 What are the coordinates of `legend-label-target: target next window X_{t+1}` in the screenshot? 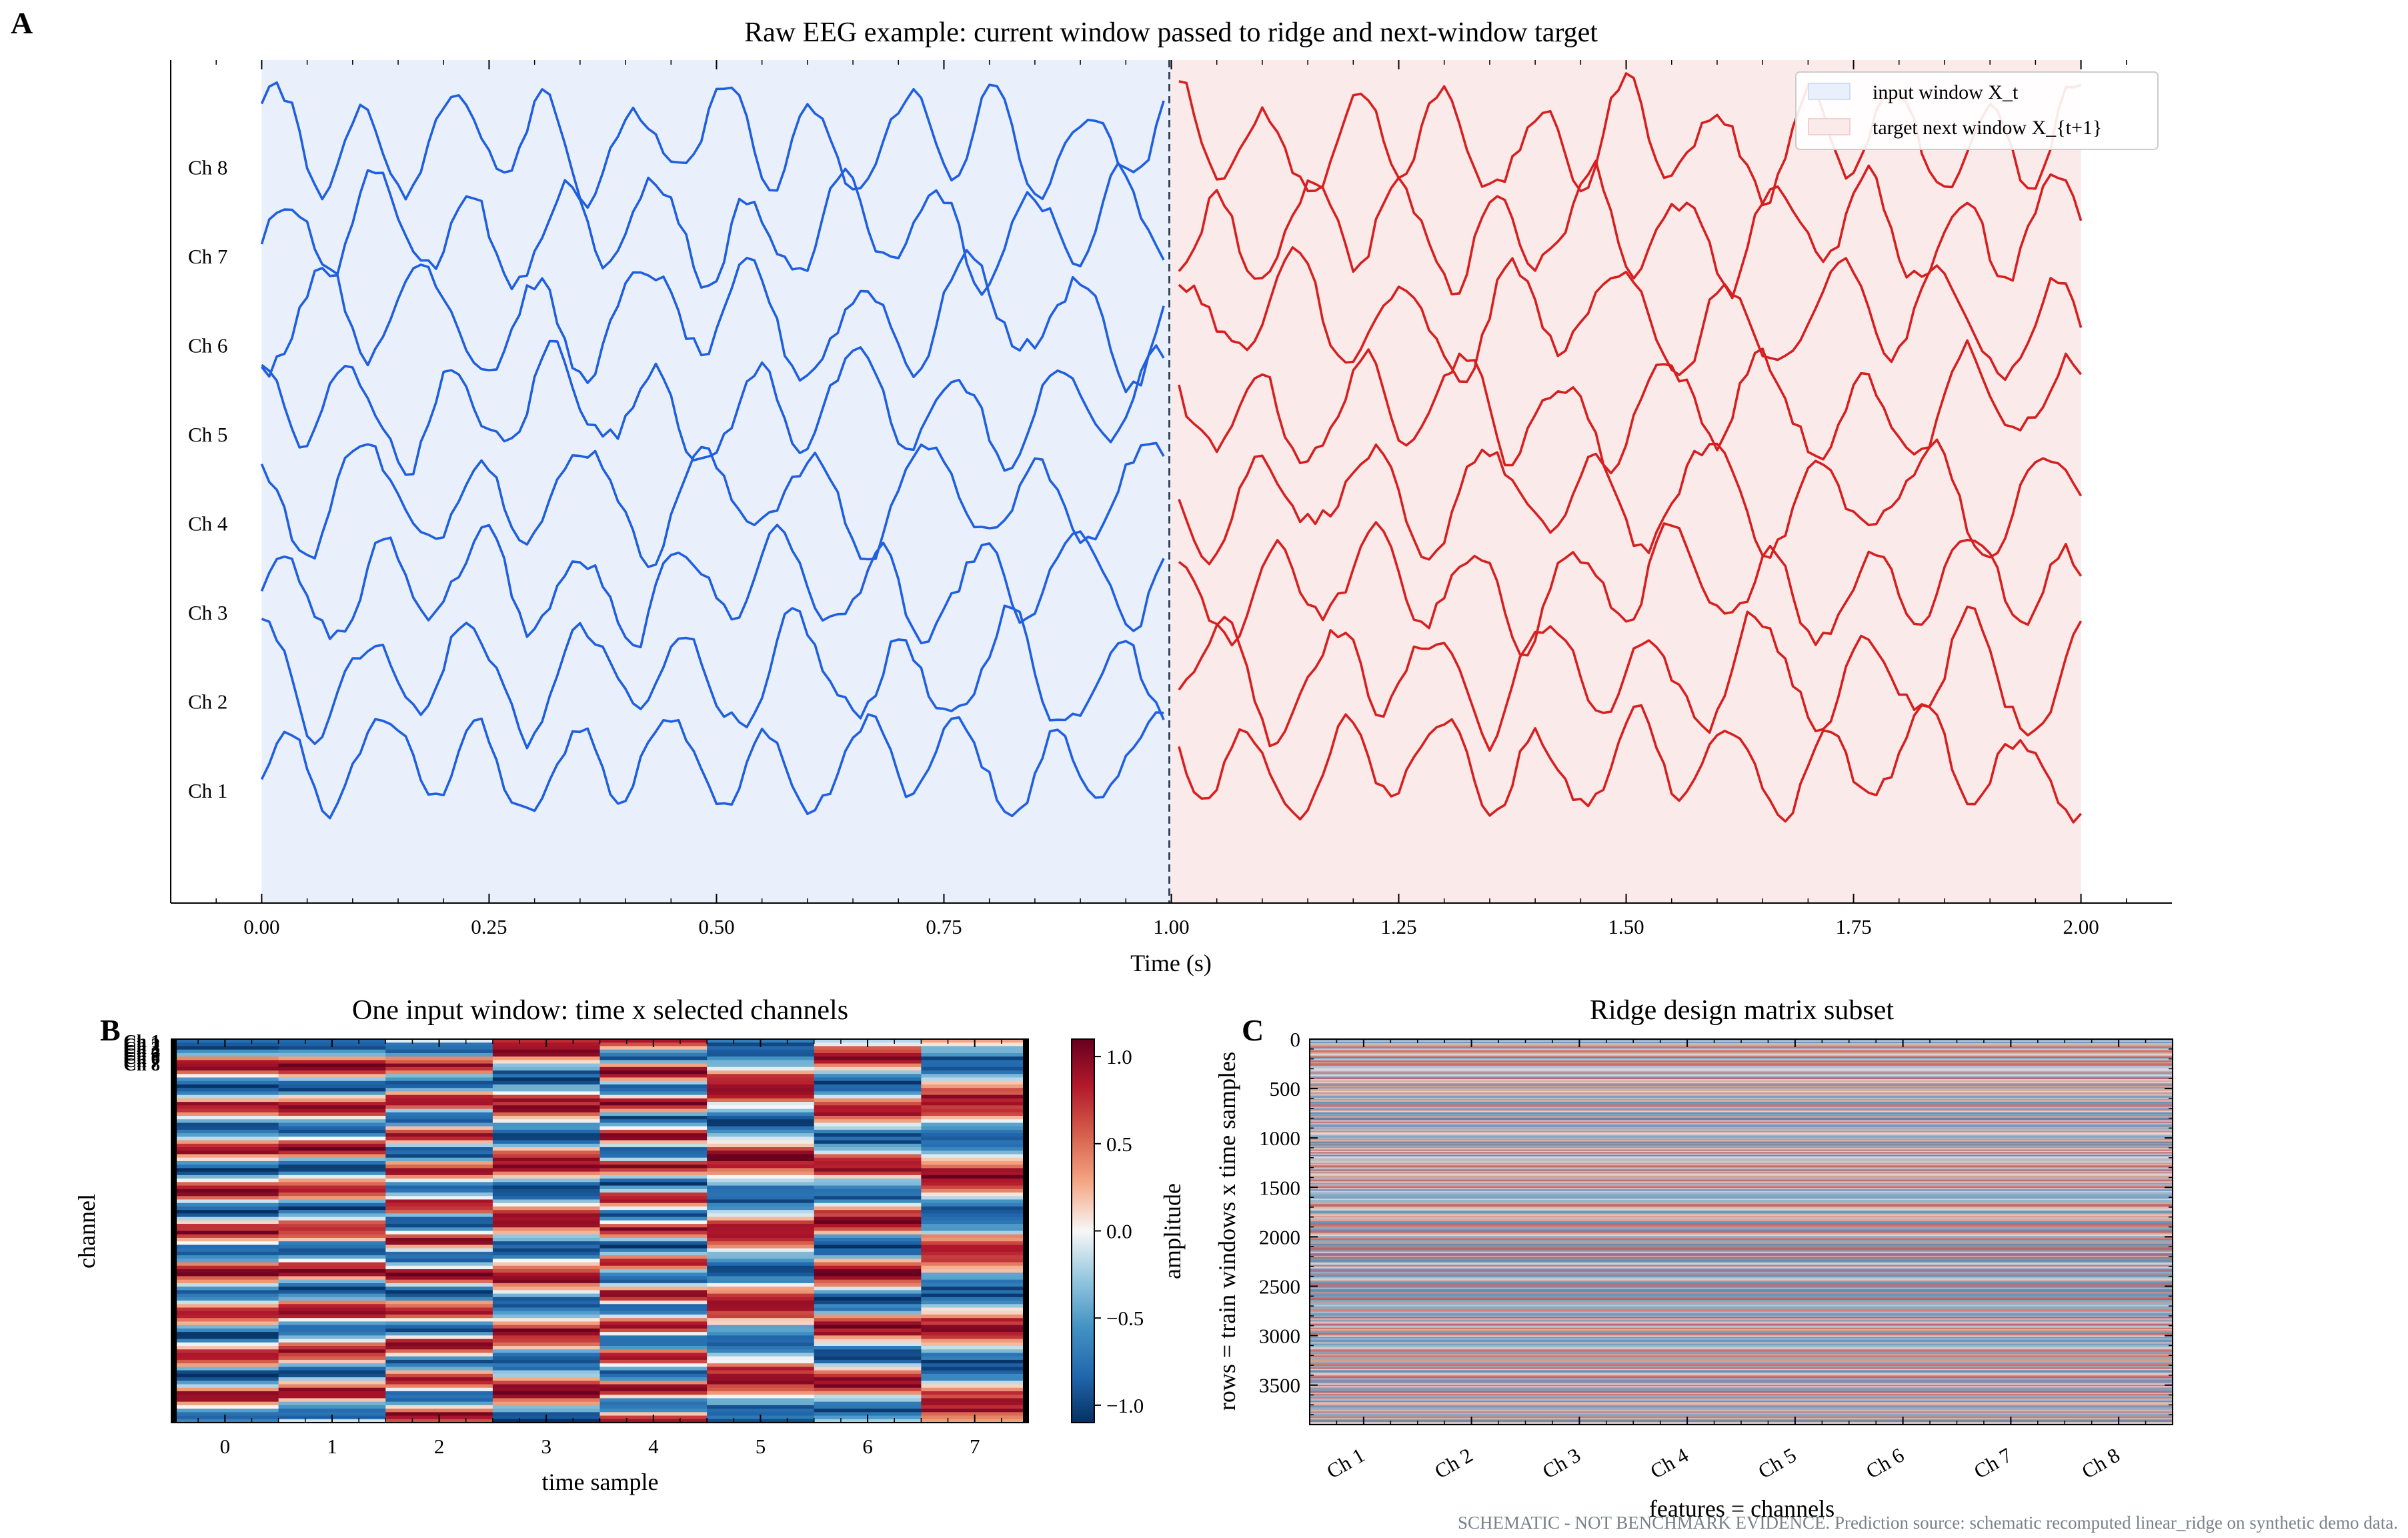 It's located at (1988, 128).